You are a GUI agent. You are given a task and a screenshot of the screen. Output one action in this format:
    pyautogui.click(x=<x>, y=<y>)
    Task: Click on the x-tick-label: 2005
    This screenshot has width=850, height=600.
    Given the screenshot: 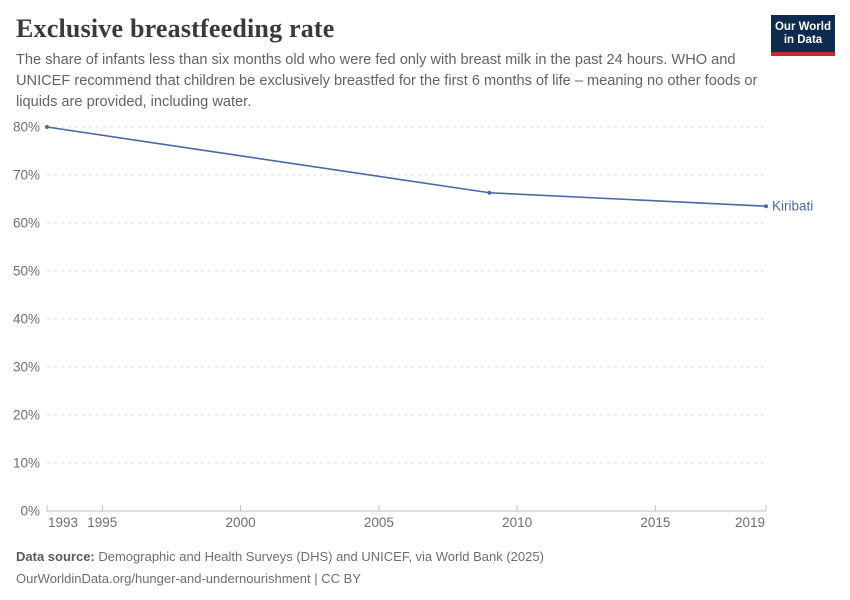 What is the action you would take?
    pyautogui.click(x=379, y=522)
    